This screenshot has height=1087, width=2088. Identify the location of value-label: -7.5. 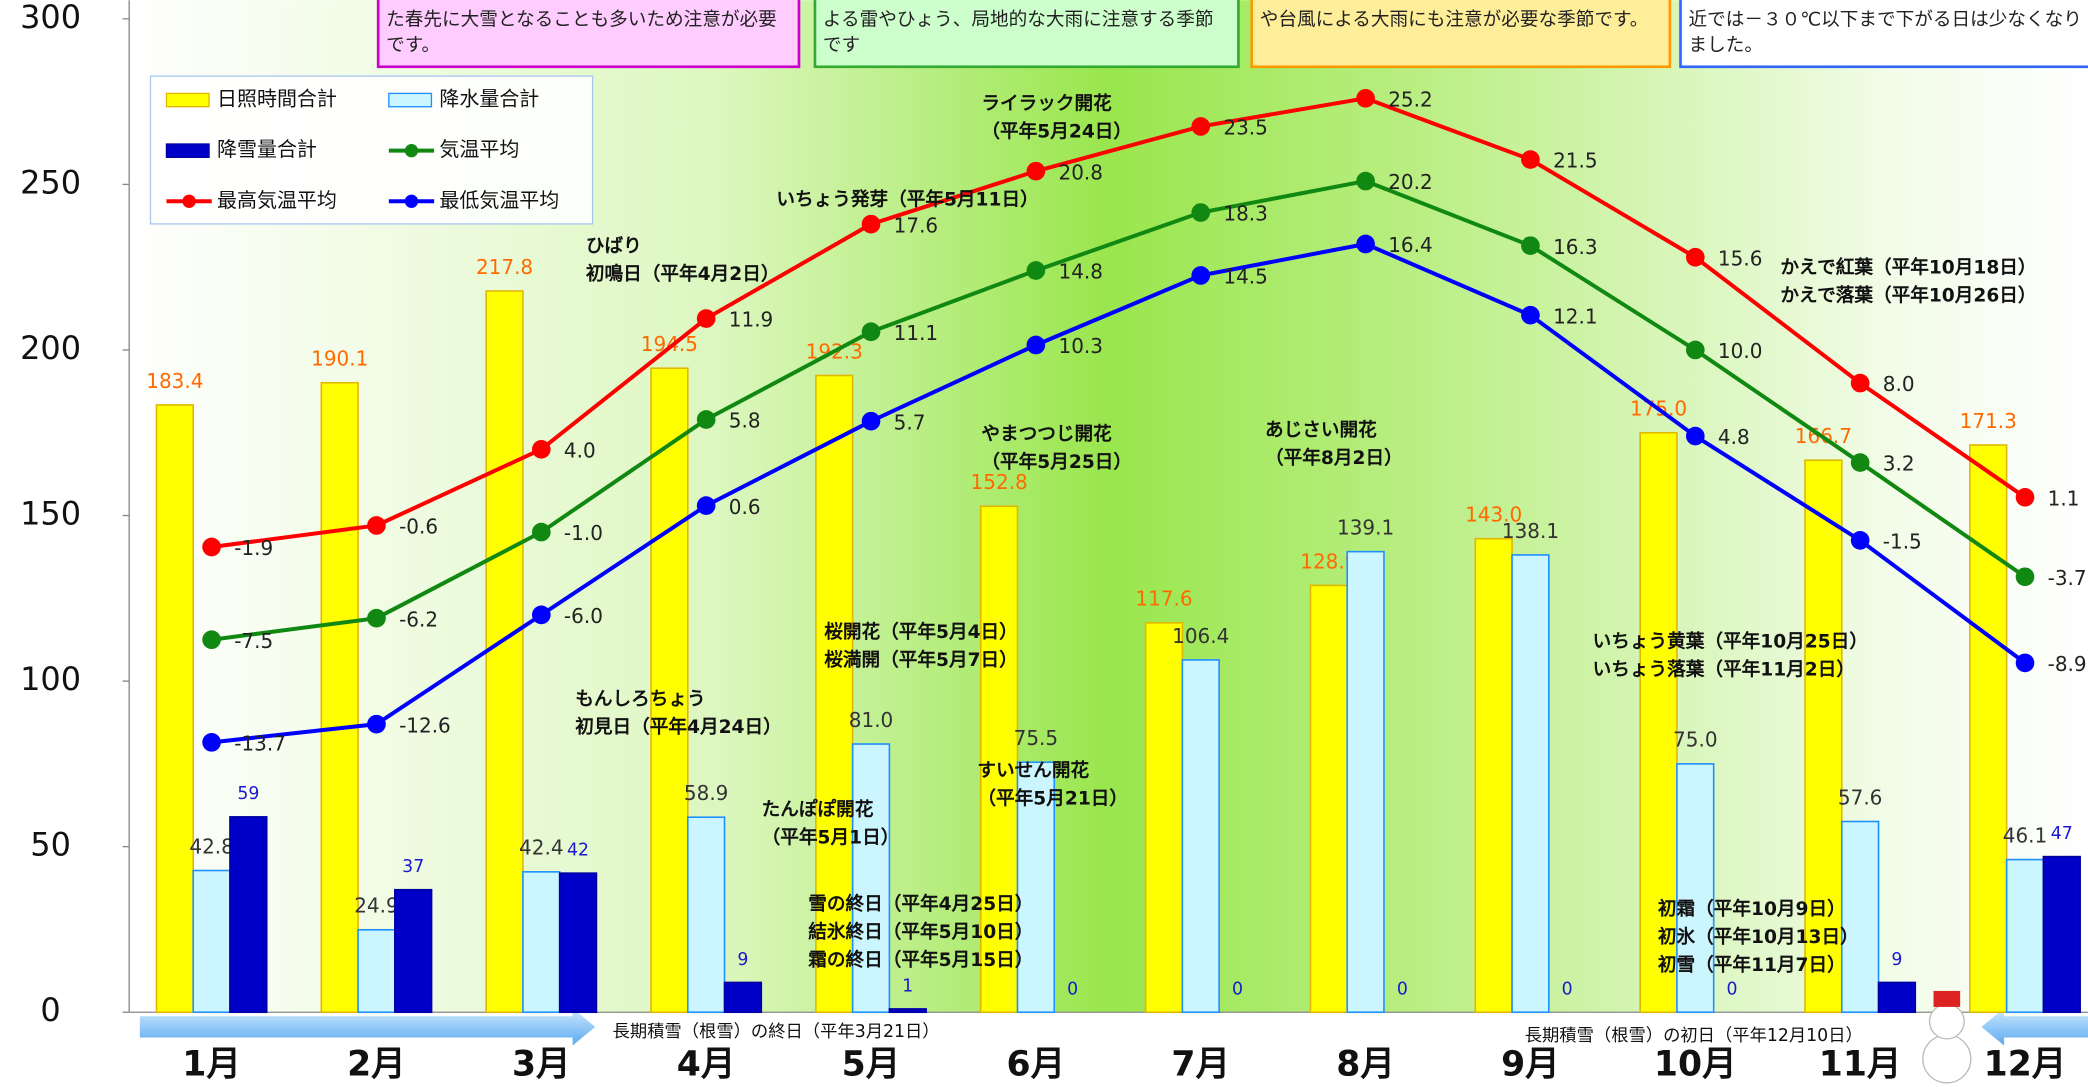
(253, 641).